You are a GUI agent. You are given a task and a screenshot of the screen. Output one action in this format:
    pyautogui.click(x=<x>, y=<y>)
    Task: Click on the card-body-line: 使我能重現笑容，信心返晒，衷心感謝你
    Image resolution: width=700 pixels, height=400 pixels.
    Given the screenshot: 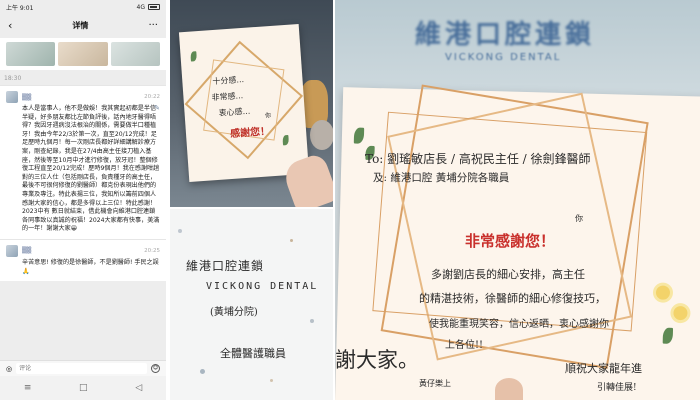 What is the action you would take?
    pyautogui.click(x=519, y=324)
    